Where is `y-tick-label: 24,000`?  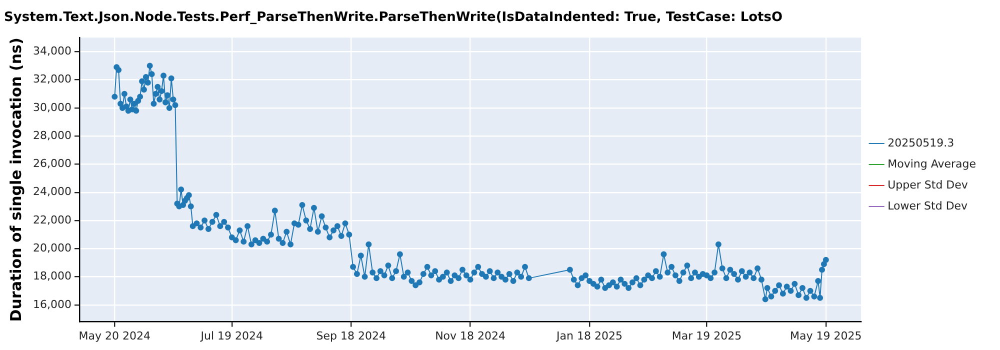
y-tick-label: 24,000 is located at coordinates (52, 191).